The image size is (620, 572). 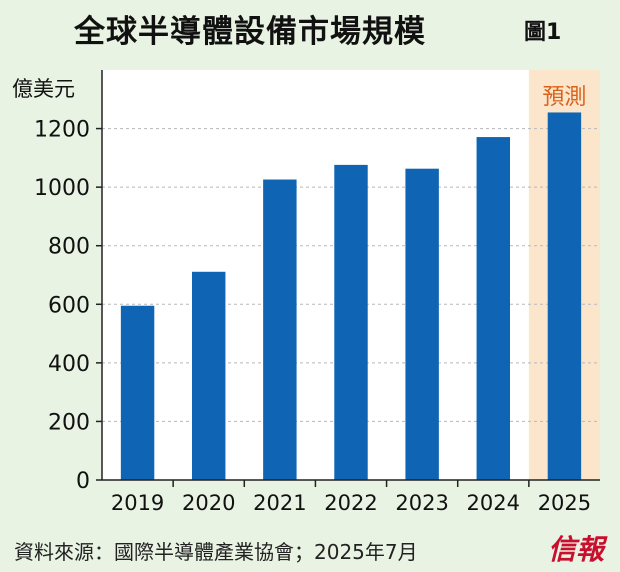 What do you see at coordinates (280, 329) in the screenshot?
I see `bar-2021` at bounding box center [280, 329].